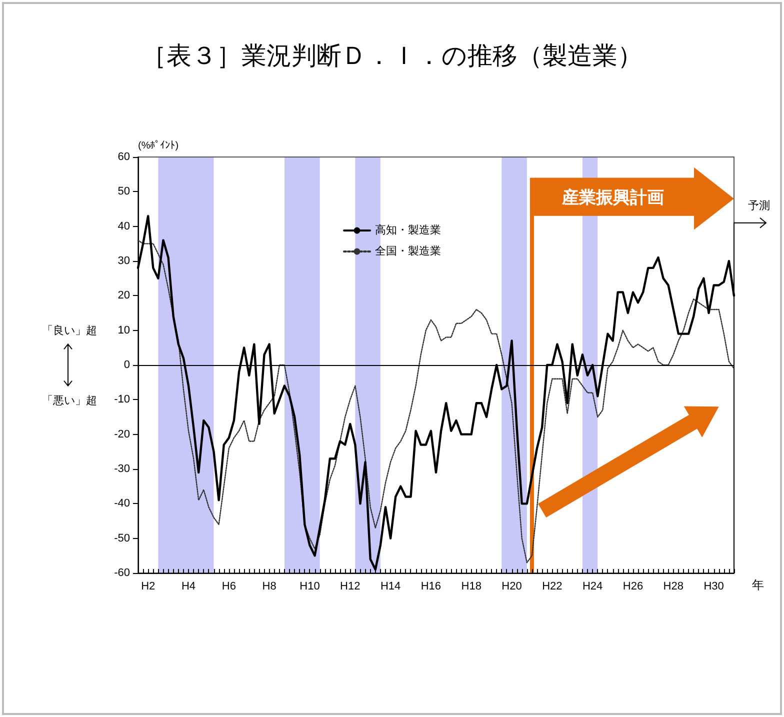 The image size is (784, 717). I want to click on x-tick-label: H4, so click(188, 586).